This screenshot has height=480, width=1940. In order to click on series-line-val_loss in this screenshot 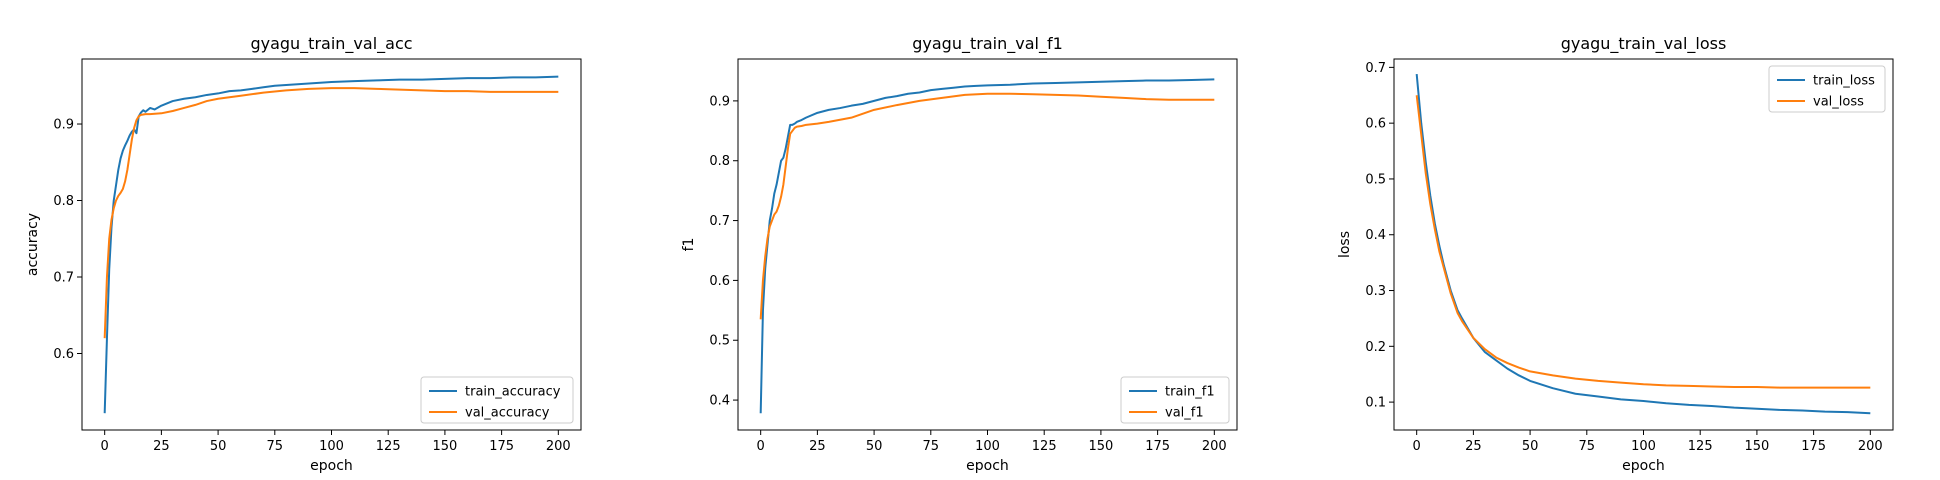, I will do `click(1643, 242)`.